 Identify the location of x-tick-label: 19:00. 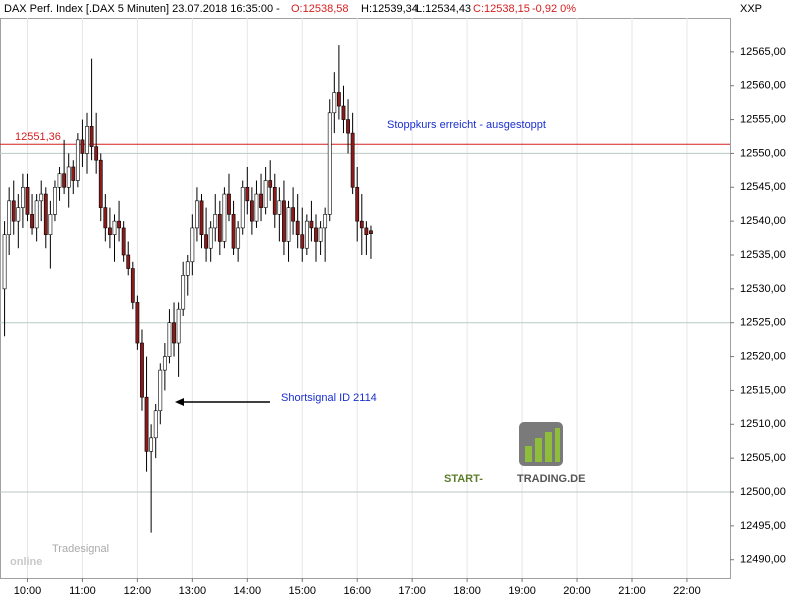
(522, 591).